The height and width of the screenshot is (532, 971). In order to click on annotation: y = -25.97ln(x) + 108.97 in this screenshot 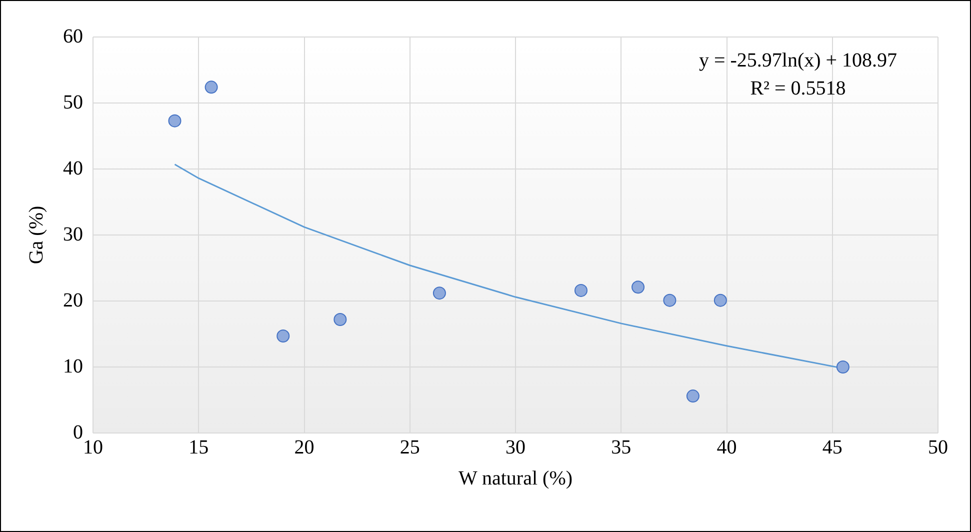, I will do `click(798, 60)`.